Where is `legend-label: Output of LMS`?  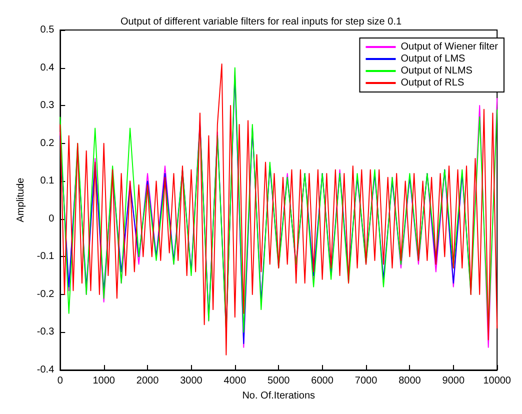
legend-label: Output of LMS is located at coordinates (433, 59).